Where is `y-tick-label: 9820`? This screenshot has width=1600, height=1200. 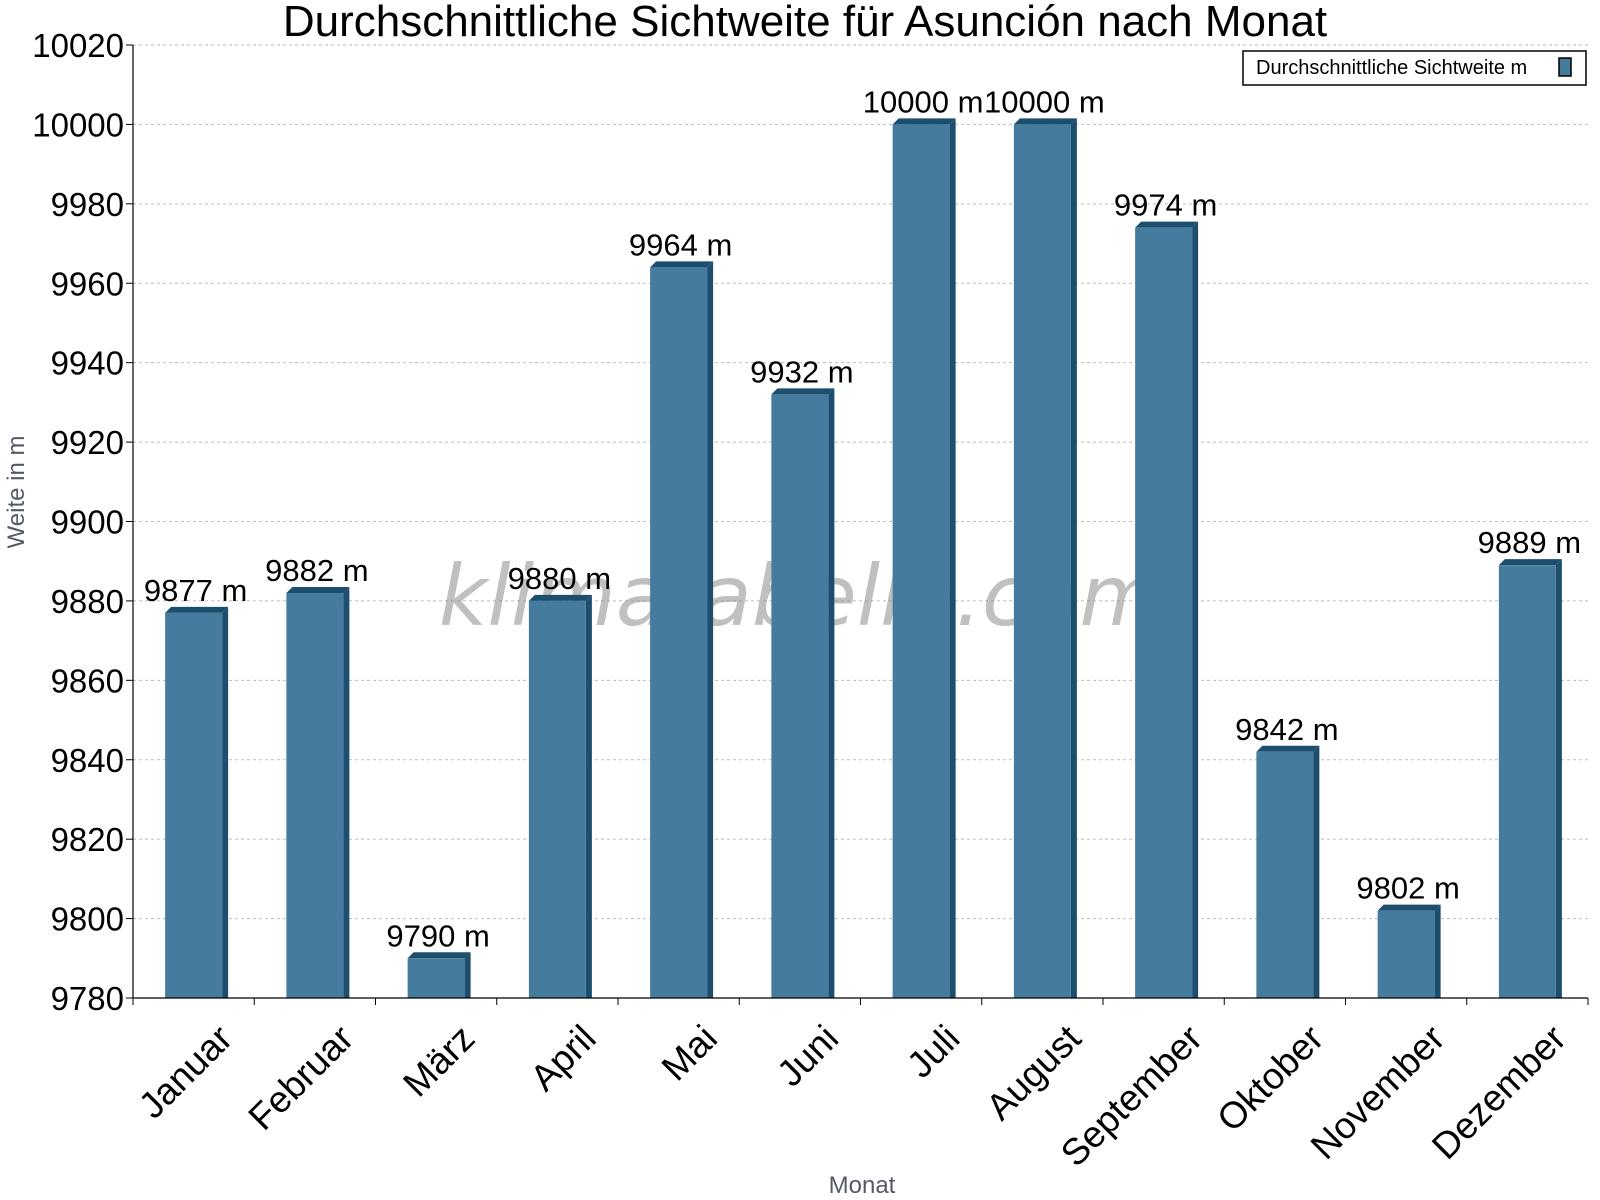
y-tick-label: 9820 is located at coordinates (87, 839).